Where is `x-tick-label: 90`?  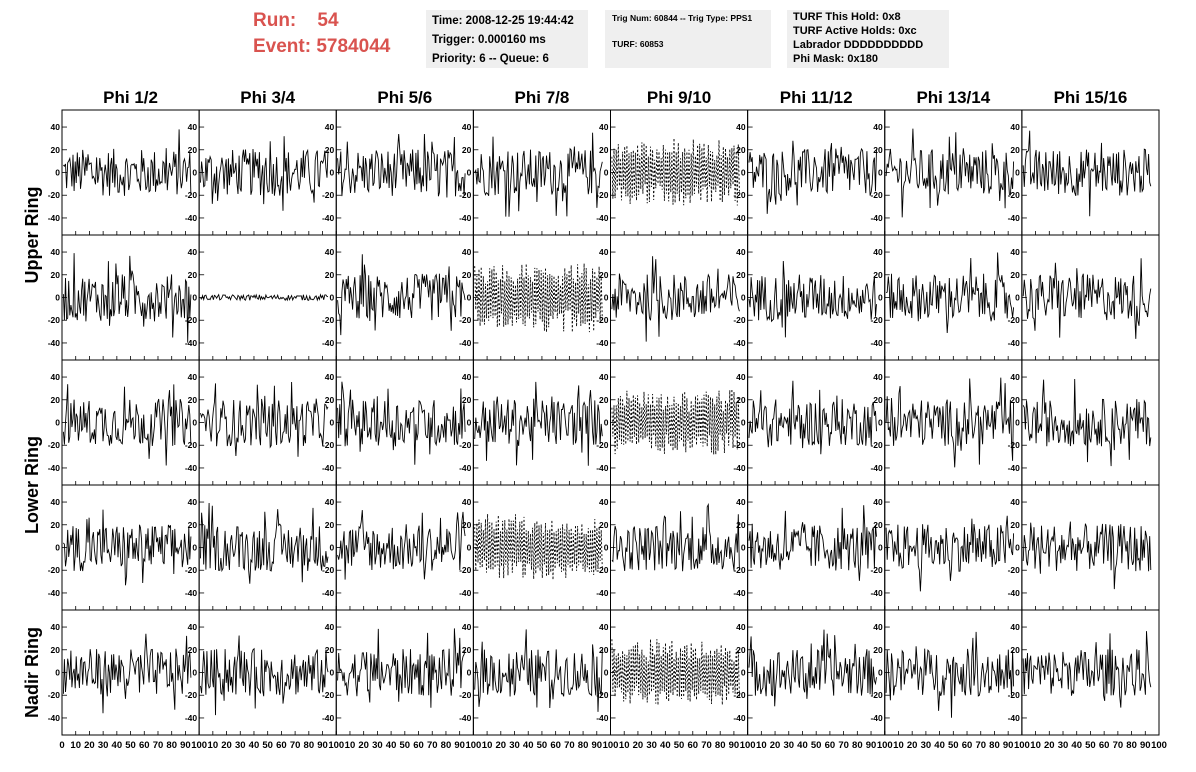 x-tick-label: 90 is located at coordinates (1145, 745).